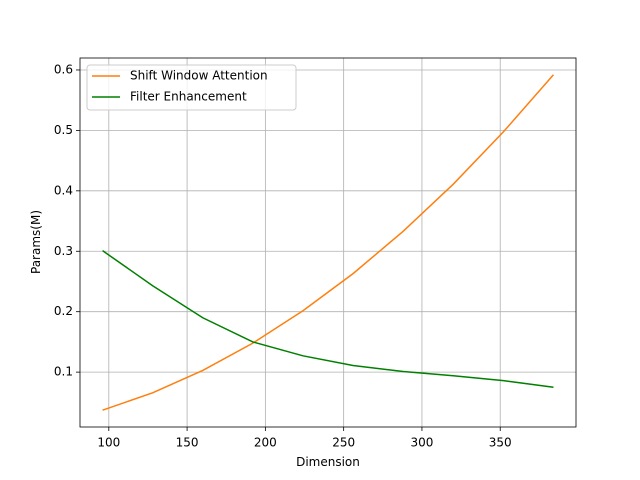 The image size is (640, 480). I want to click on legend-label: Filter Enhancement, so click(188, 97).